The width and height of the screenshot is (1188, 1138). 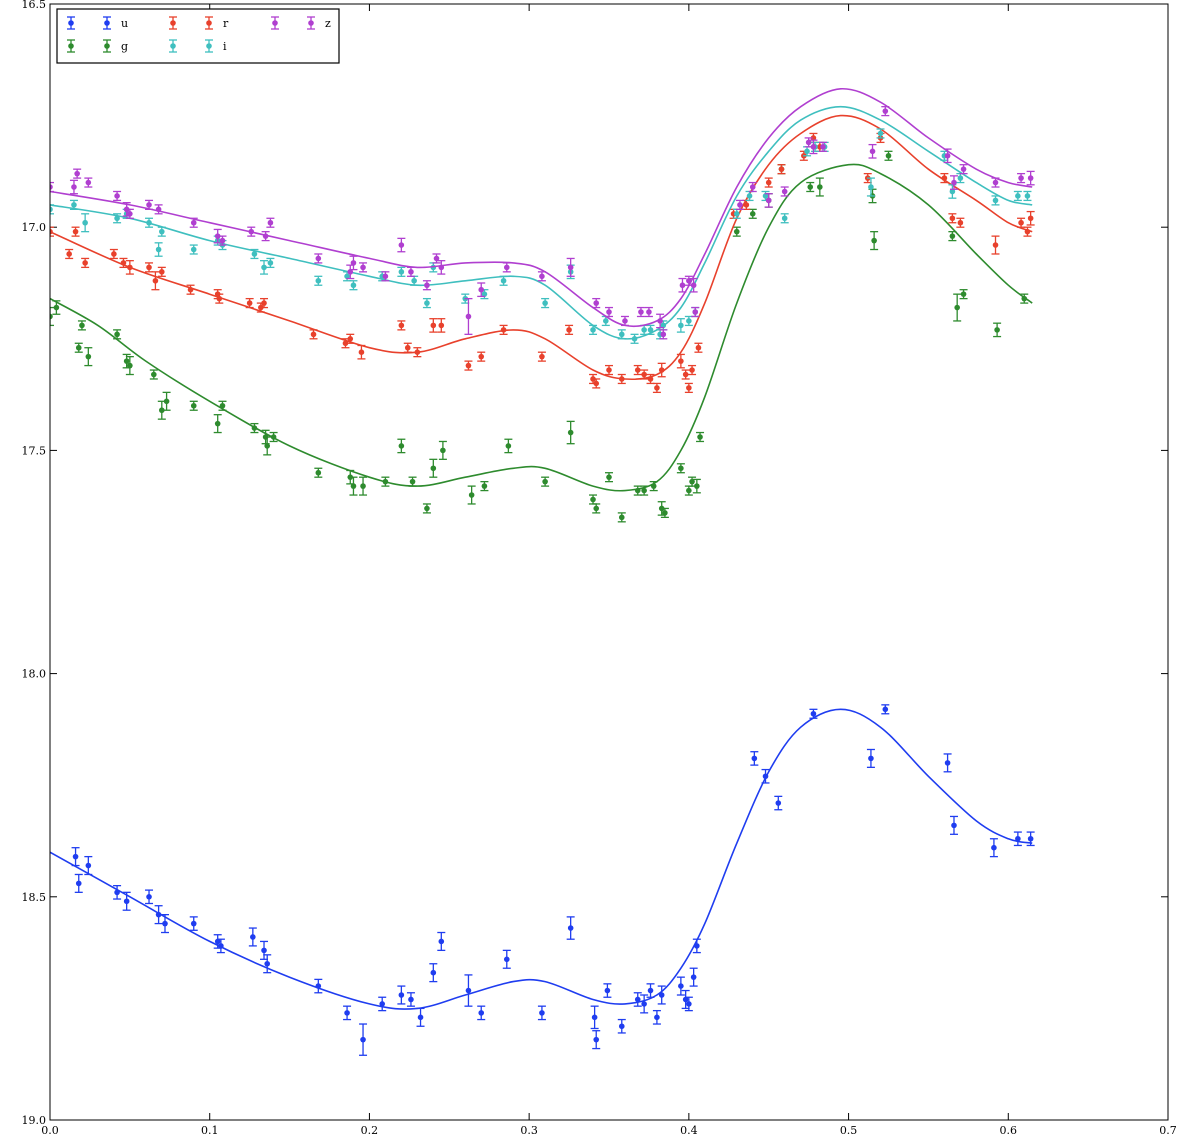 What do you see at coordinates (34, 5) in the screenshot?
I see `y-tick-label: 16.5` at bounding box center [34, 5].